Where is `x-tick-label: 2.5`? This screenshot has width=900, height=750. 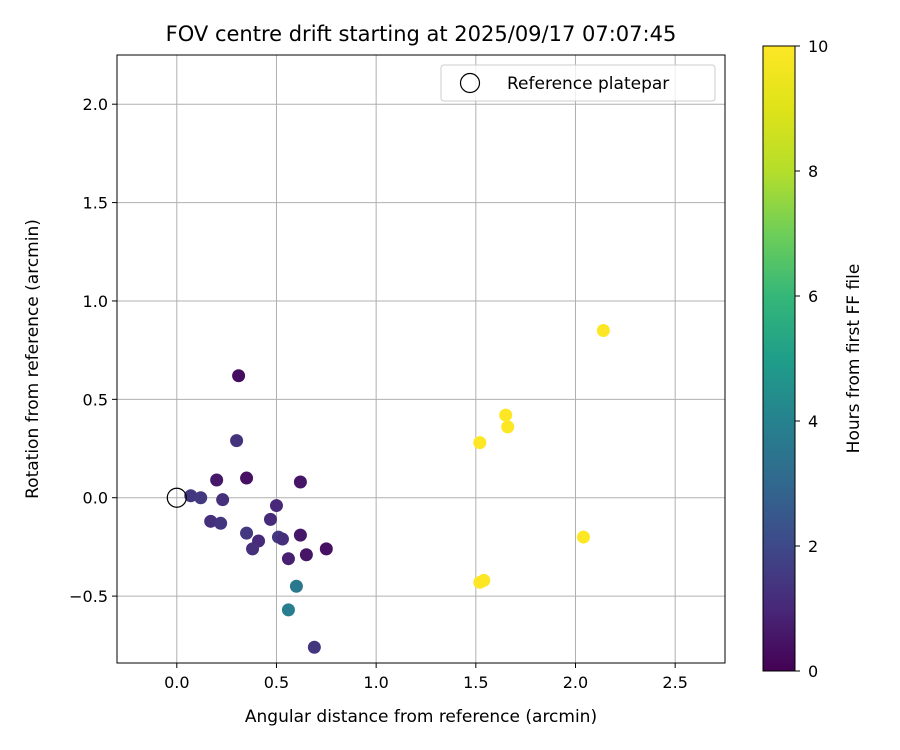
x-tick-label: 2.5 is located at coordinates (674, 682).